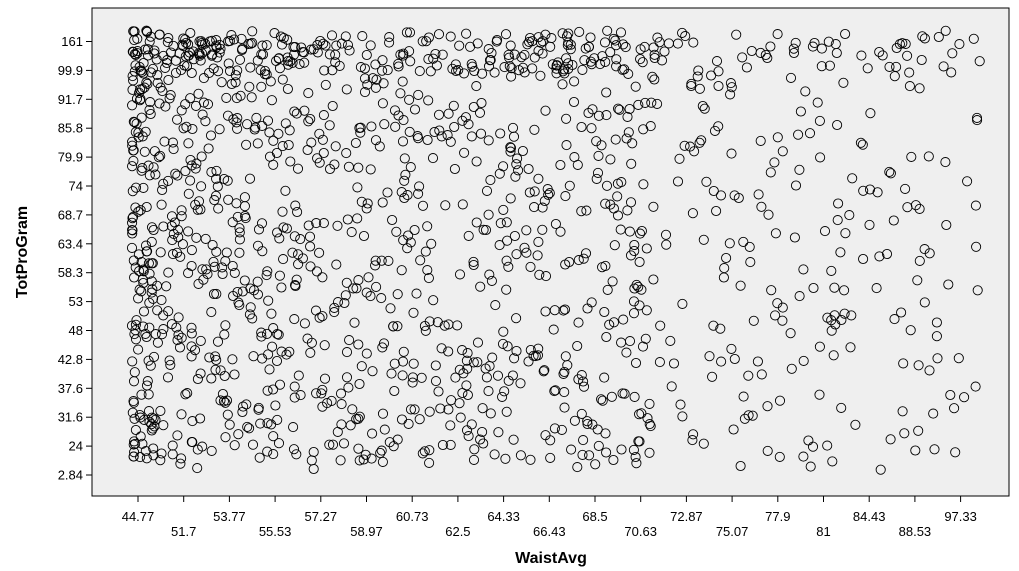  What do you see at coordinates (70, 272) in the screenshot?
I see `y-tick-label: 58.3` at bounding box center [70, 272].